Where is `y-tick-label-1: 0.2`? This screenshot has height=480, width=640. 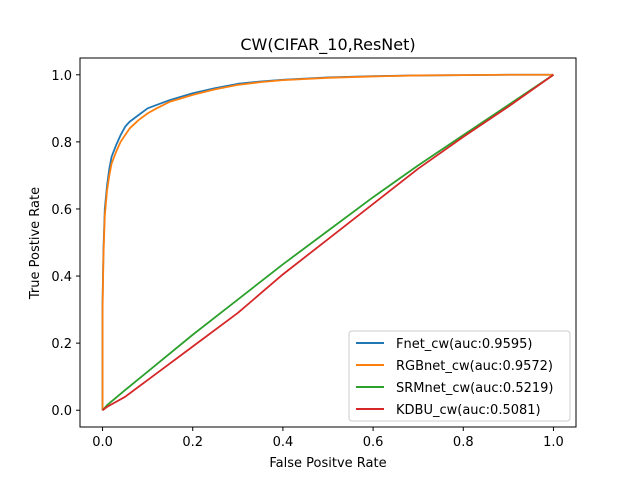
y-tick-label-1: 0.2 is located at coordinates (61, 344).